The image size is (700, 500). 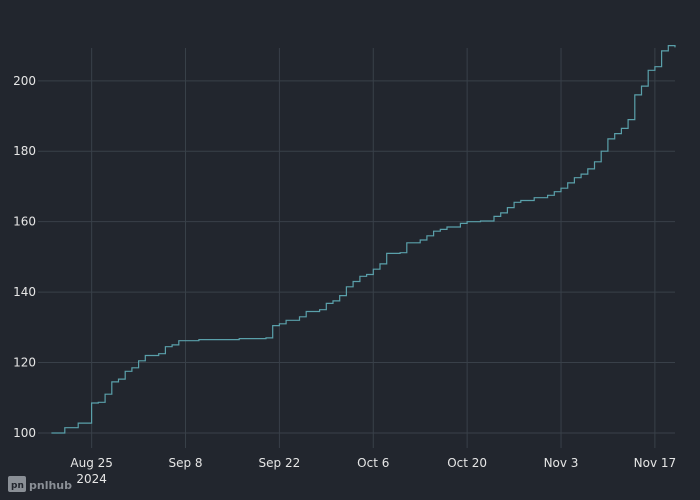 I want to click on x-tick-label: Nov 17, so click(x=655, y=463).